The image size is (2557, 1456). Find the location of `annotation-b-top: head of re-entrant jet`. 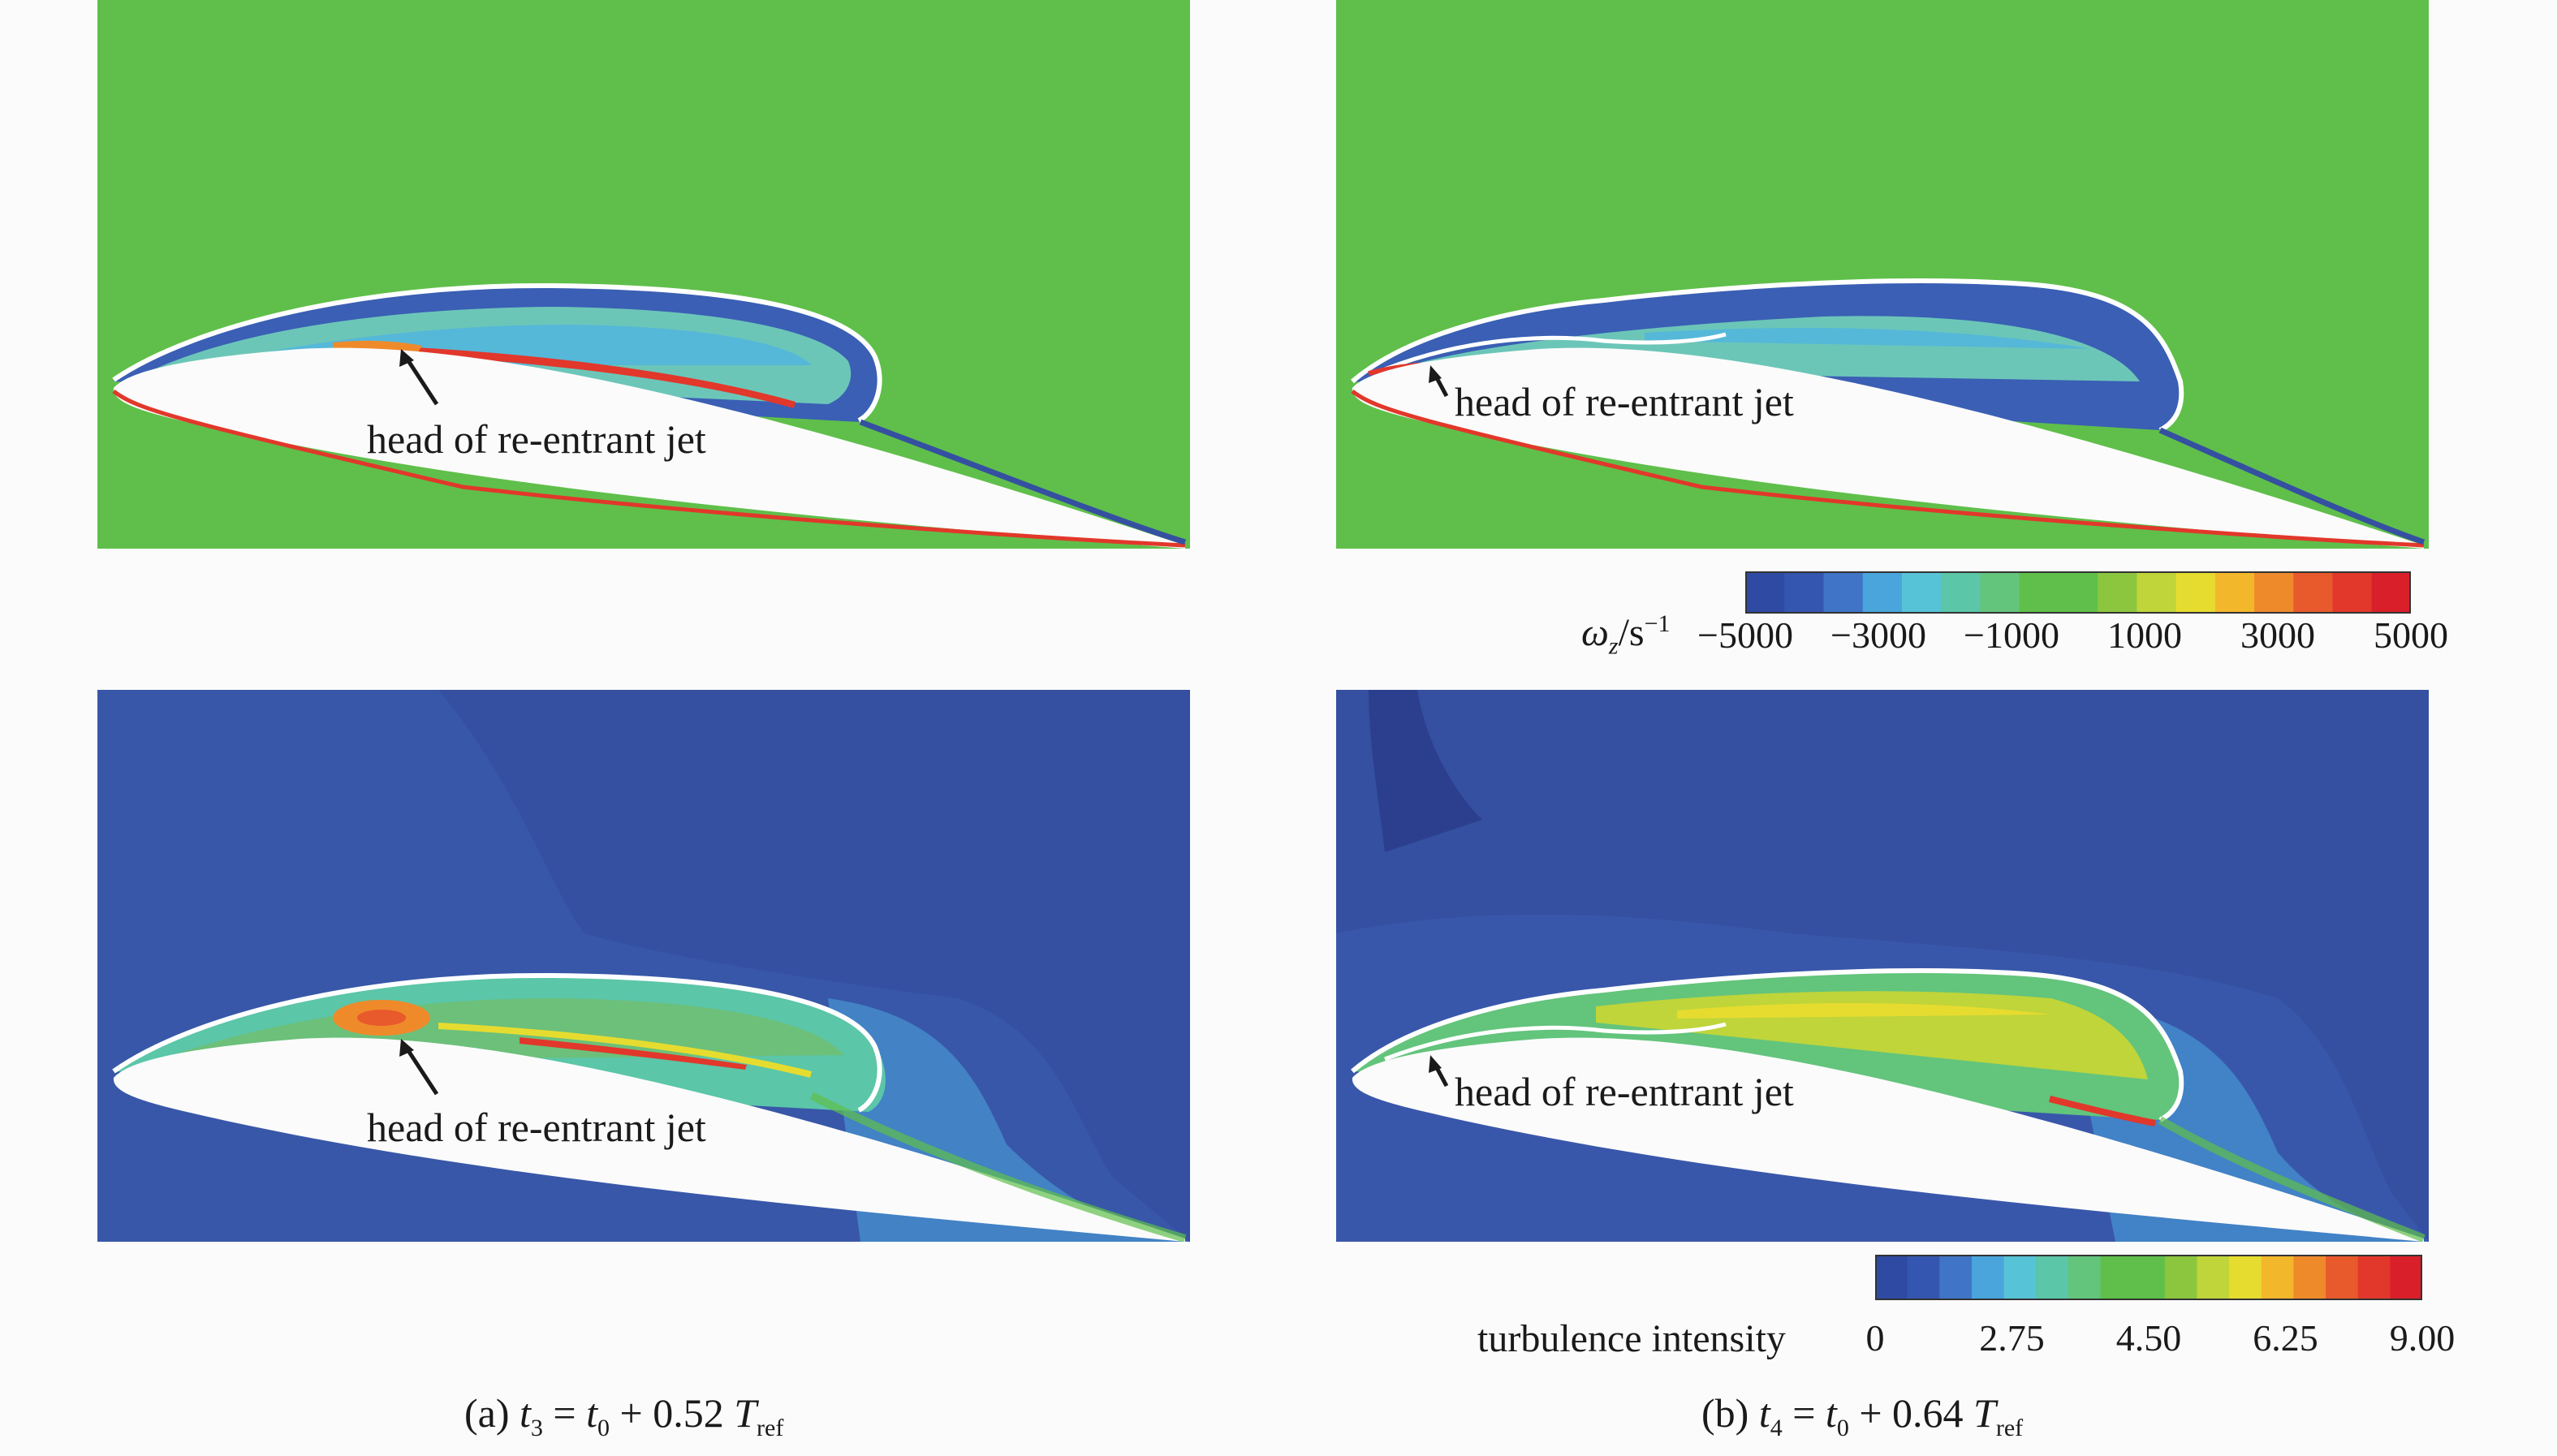

annotation-b-top: head of re-entrant jet is located at coordinates (1625, 402).